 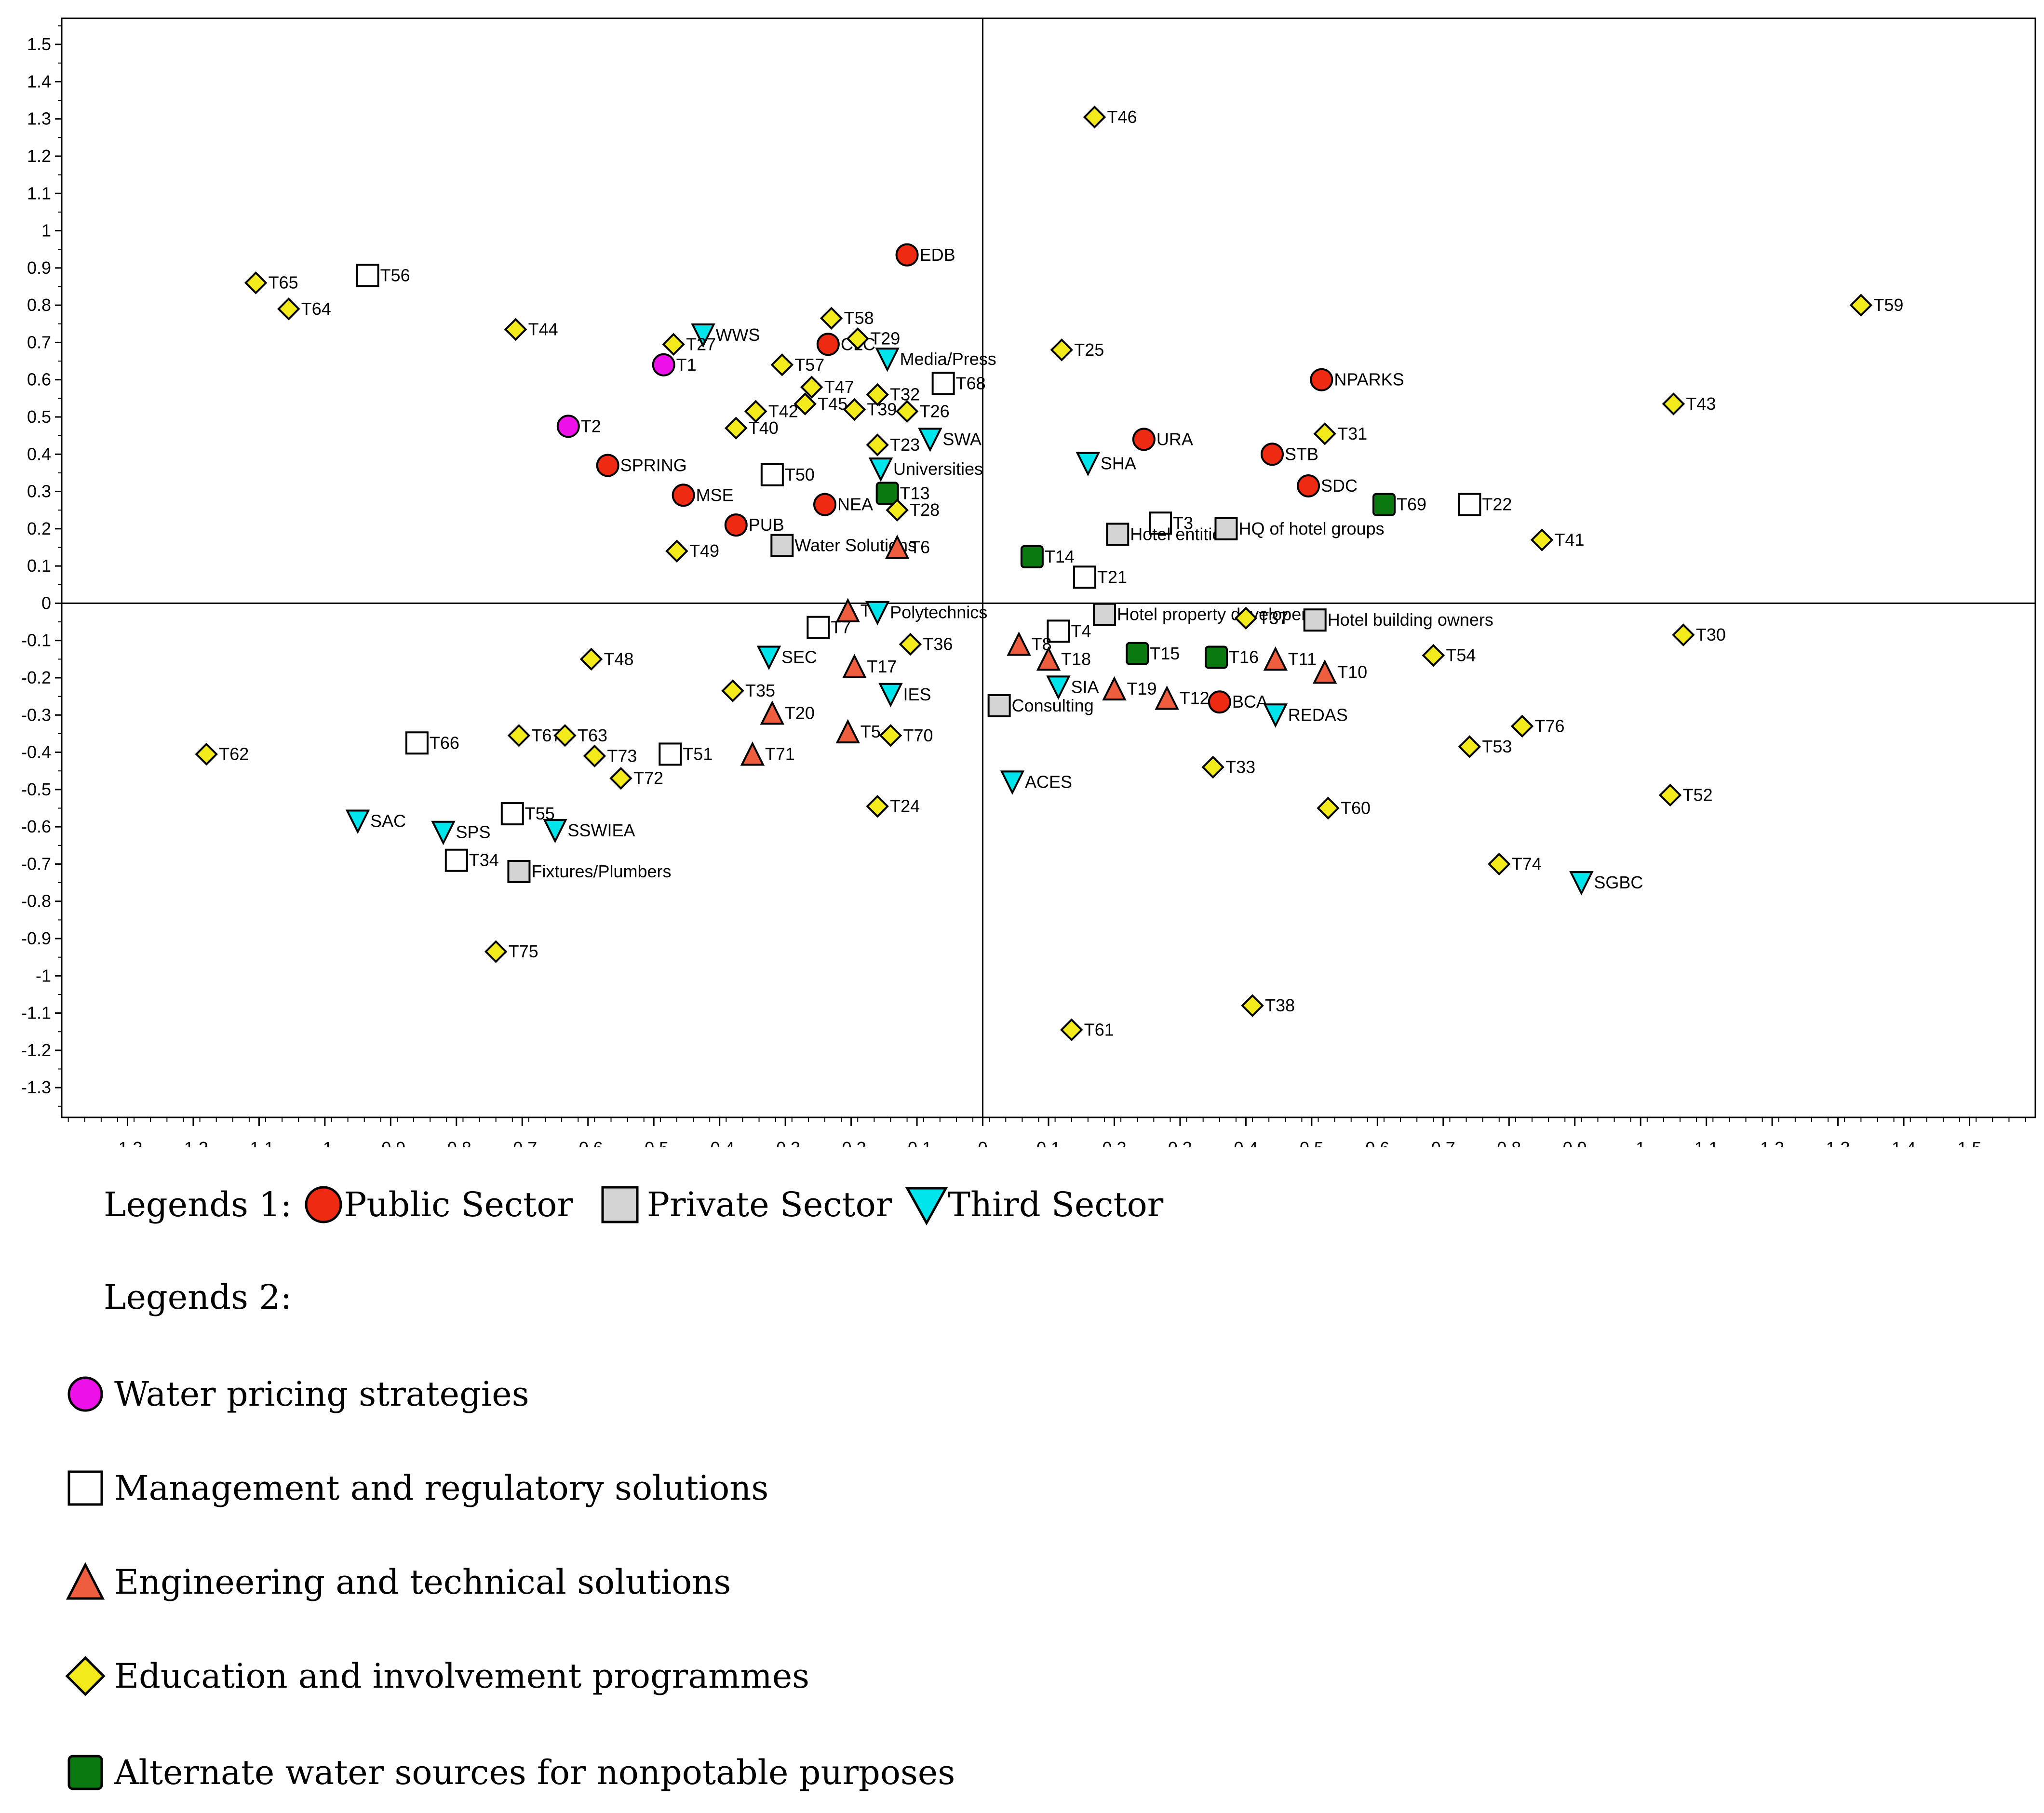 I want to click on legend-2-item-management: Management and regulatory solutions, so click(x=417, y=1488).